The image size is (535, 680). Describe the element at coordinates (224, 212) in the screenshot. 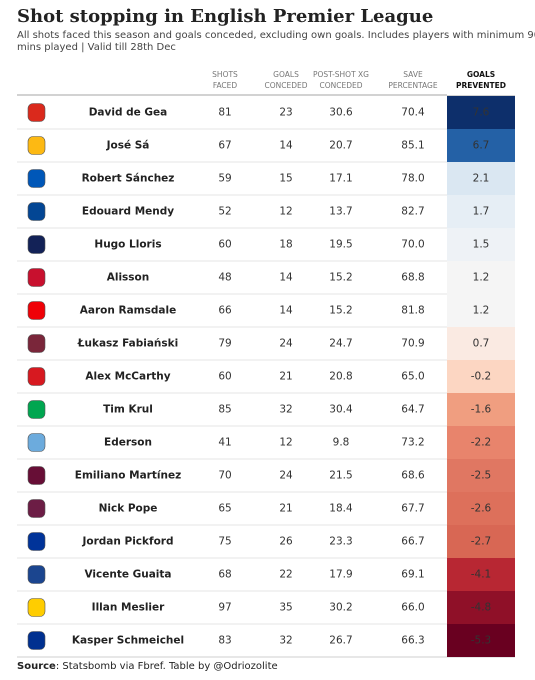

I see `stat-value: 52` at that location.